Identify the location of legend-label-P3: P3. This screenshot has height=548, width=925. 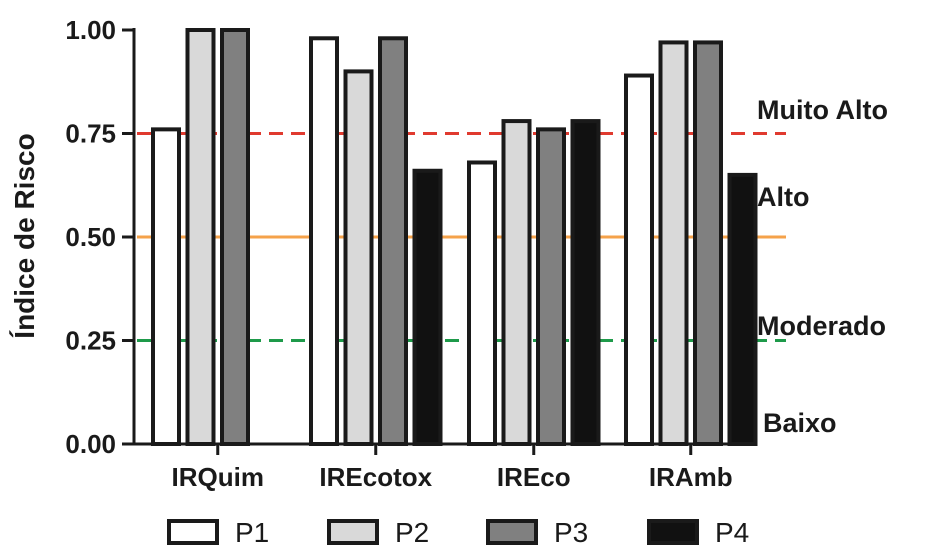
(571, 532).